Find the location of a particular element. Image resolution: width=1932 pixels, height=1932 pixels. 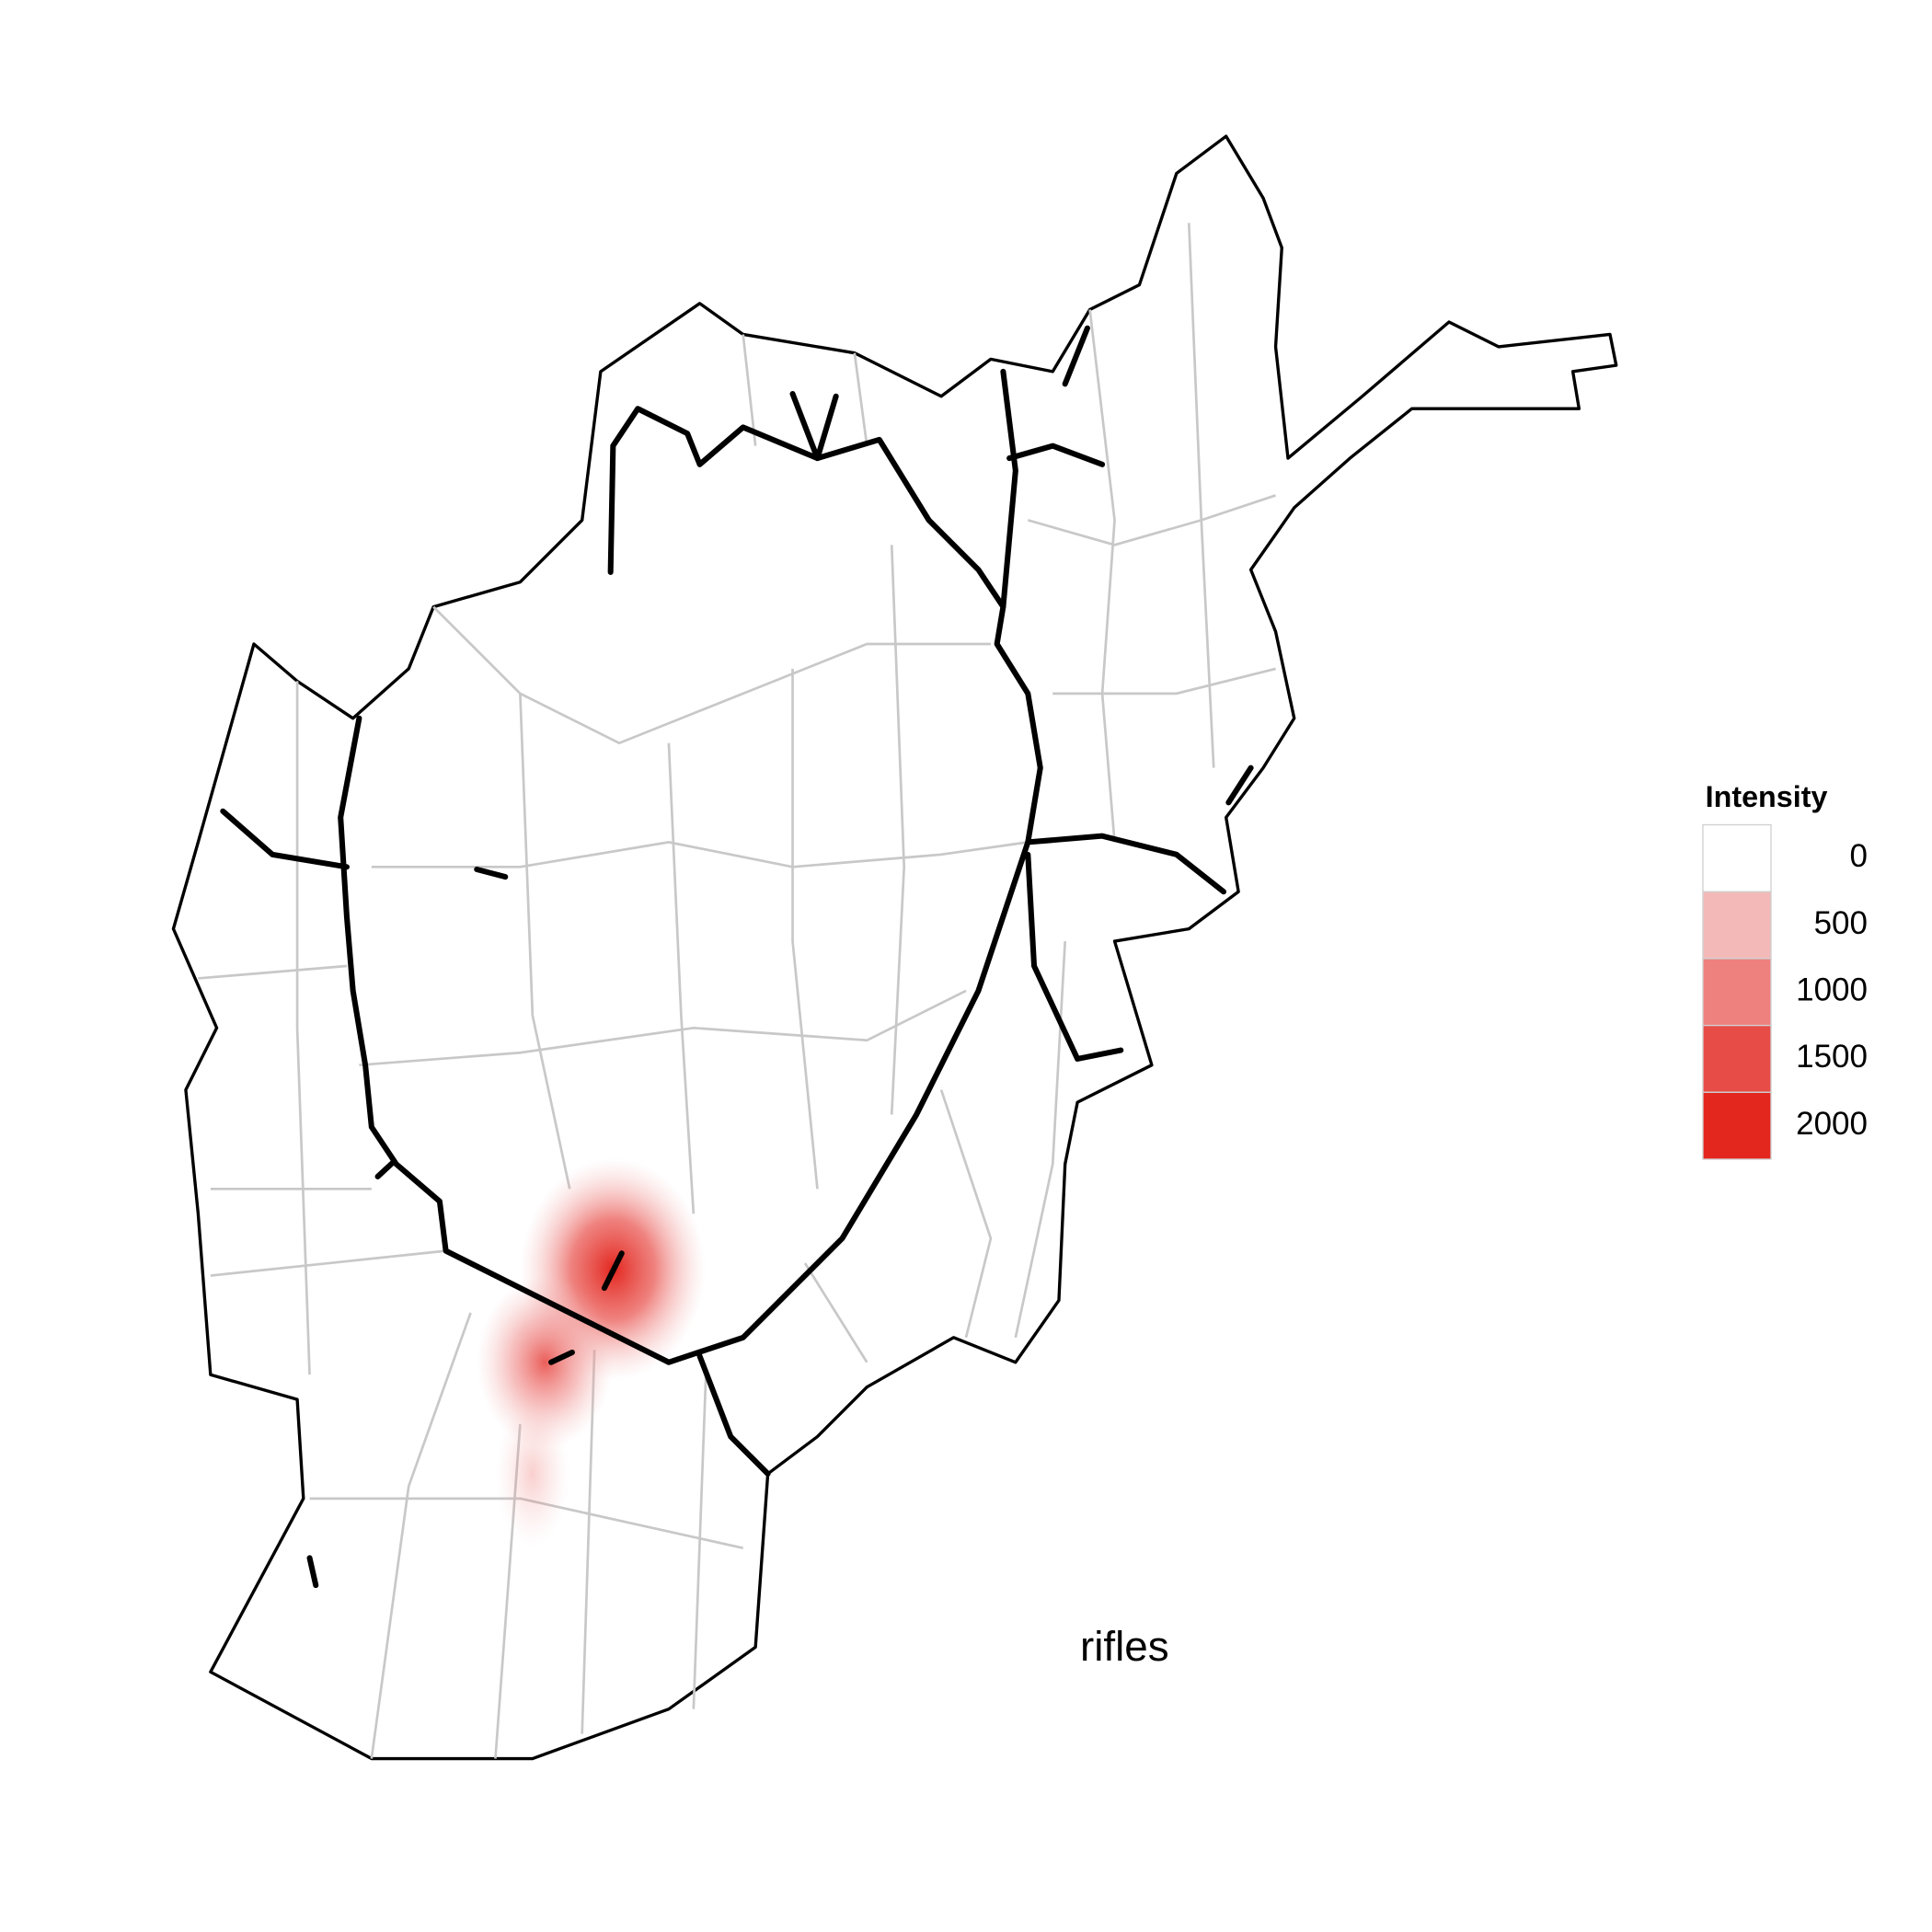

legend-label: 1000 is located at coordinates (1832, 990).